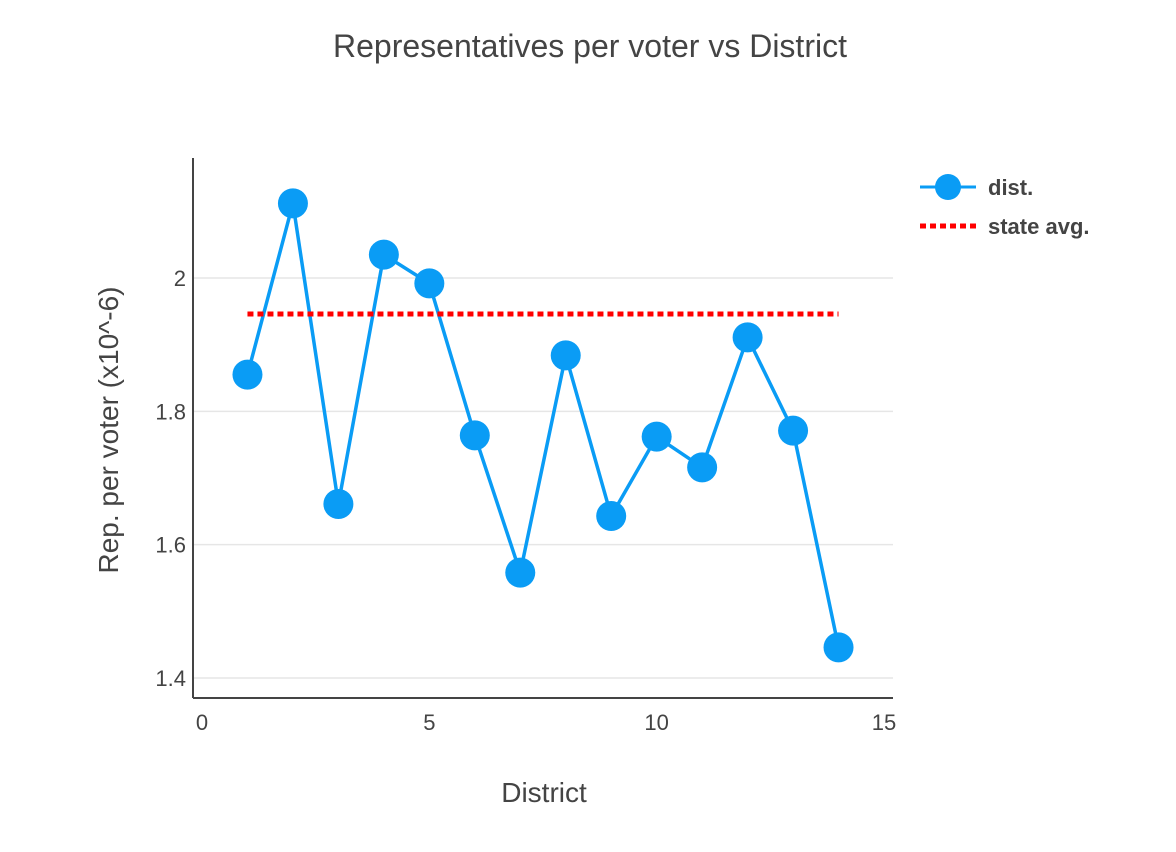 The width and height of the screenshot is (1176, 852). Describe the element at coordinates (884, 722) in the screenshot. I see `x-tick-label: 15` at that location.